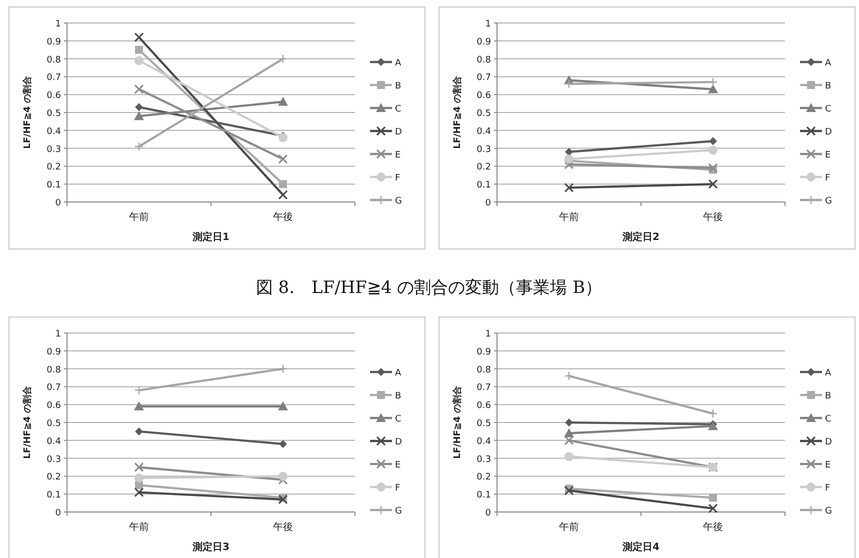  What do you see at coordinates (429, 288) in the screenshot?
I see `caption: 図 8. LF/HF≧4 の割合の変動（事業場 B）` at bounding box center [429, 288].